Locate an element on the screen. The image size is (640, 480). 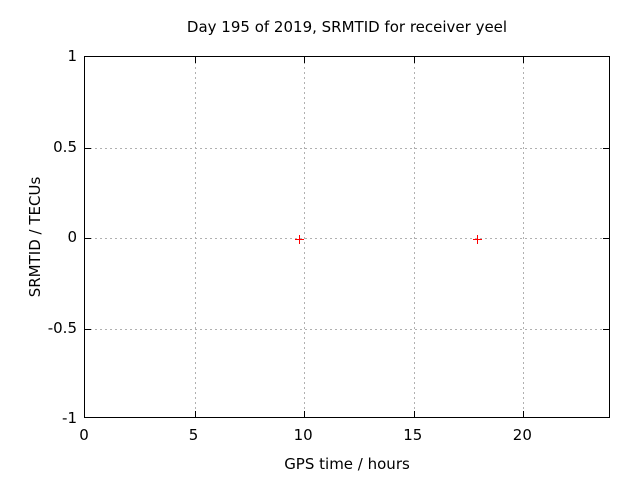
x-axis-label: GPS time / hours is located at coordinates (347, 464).